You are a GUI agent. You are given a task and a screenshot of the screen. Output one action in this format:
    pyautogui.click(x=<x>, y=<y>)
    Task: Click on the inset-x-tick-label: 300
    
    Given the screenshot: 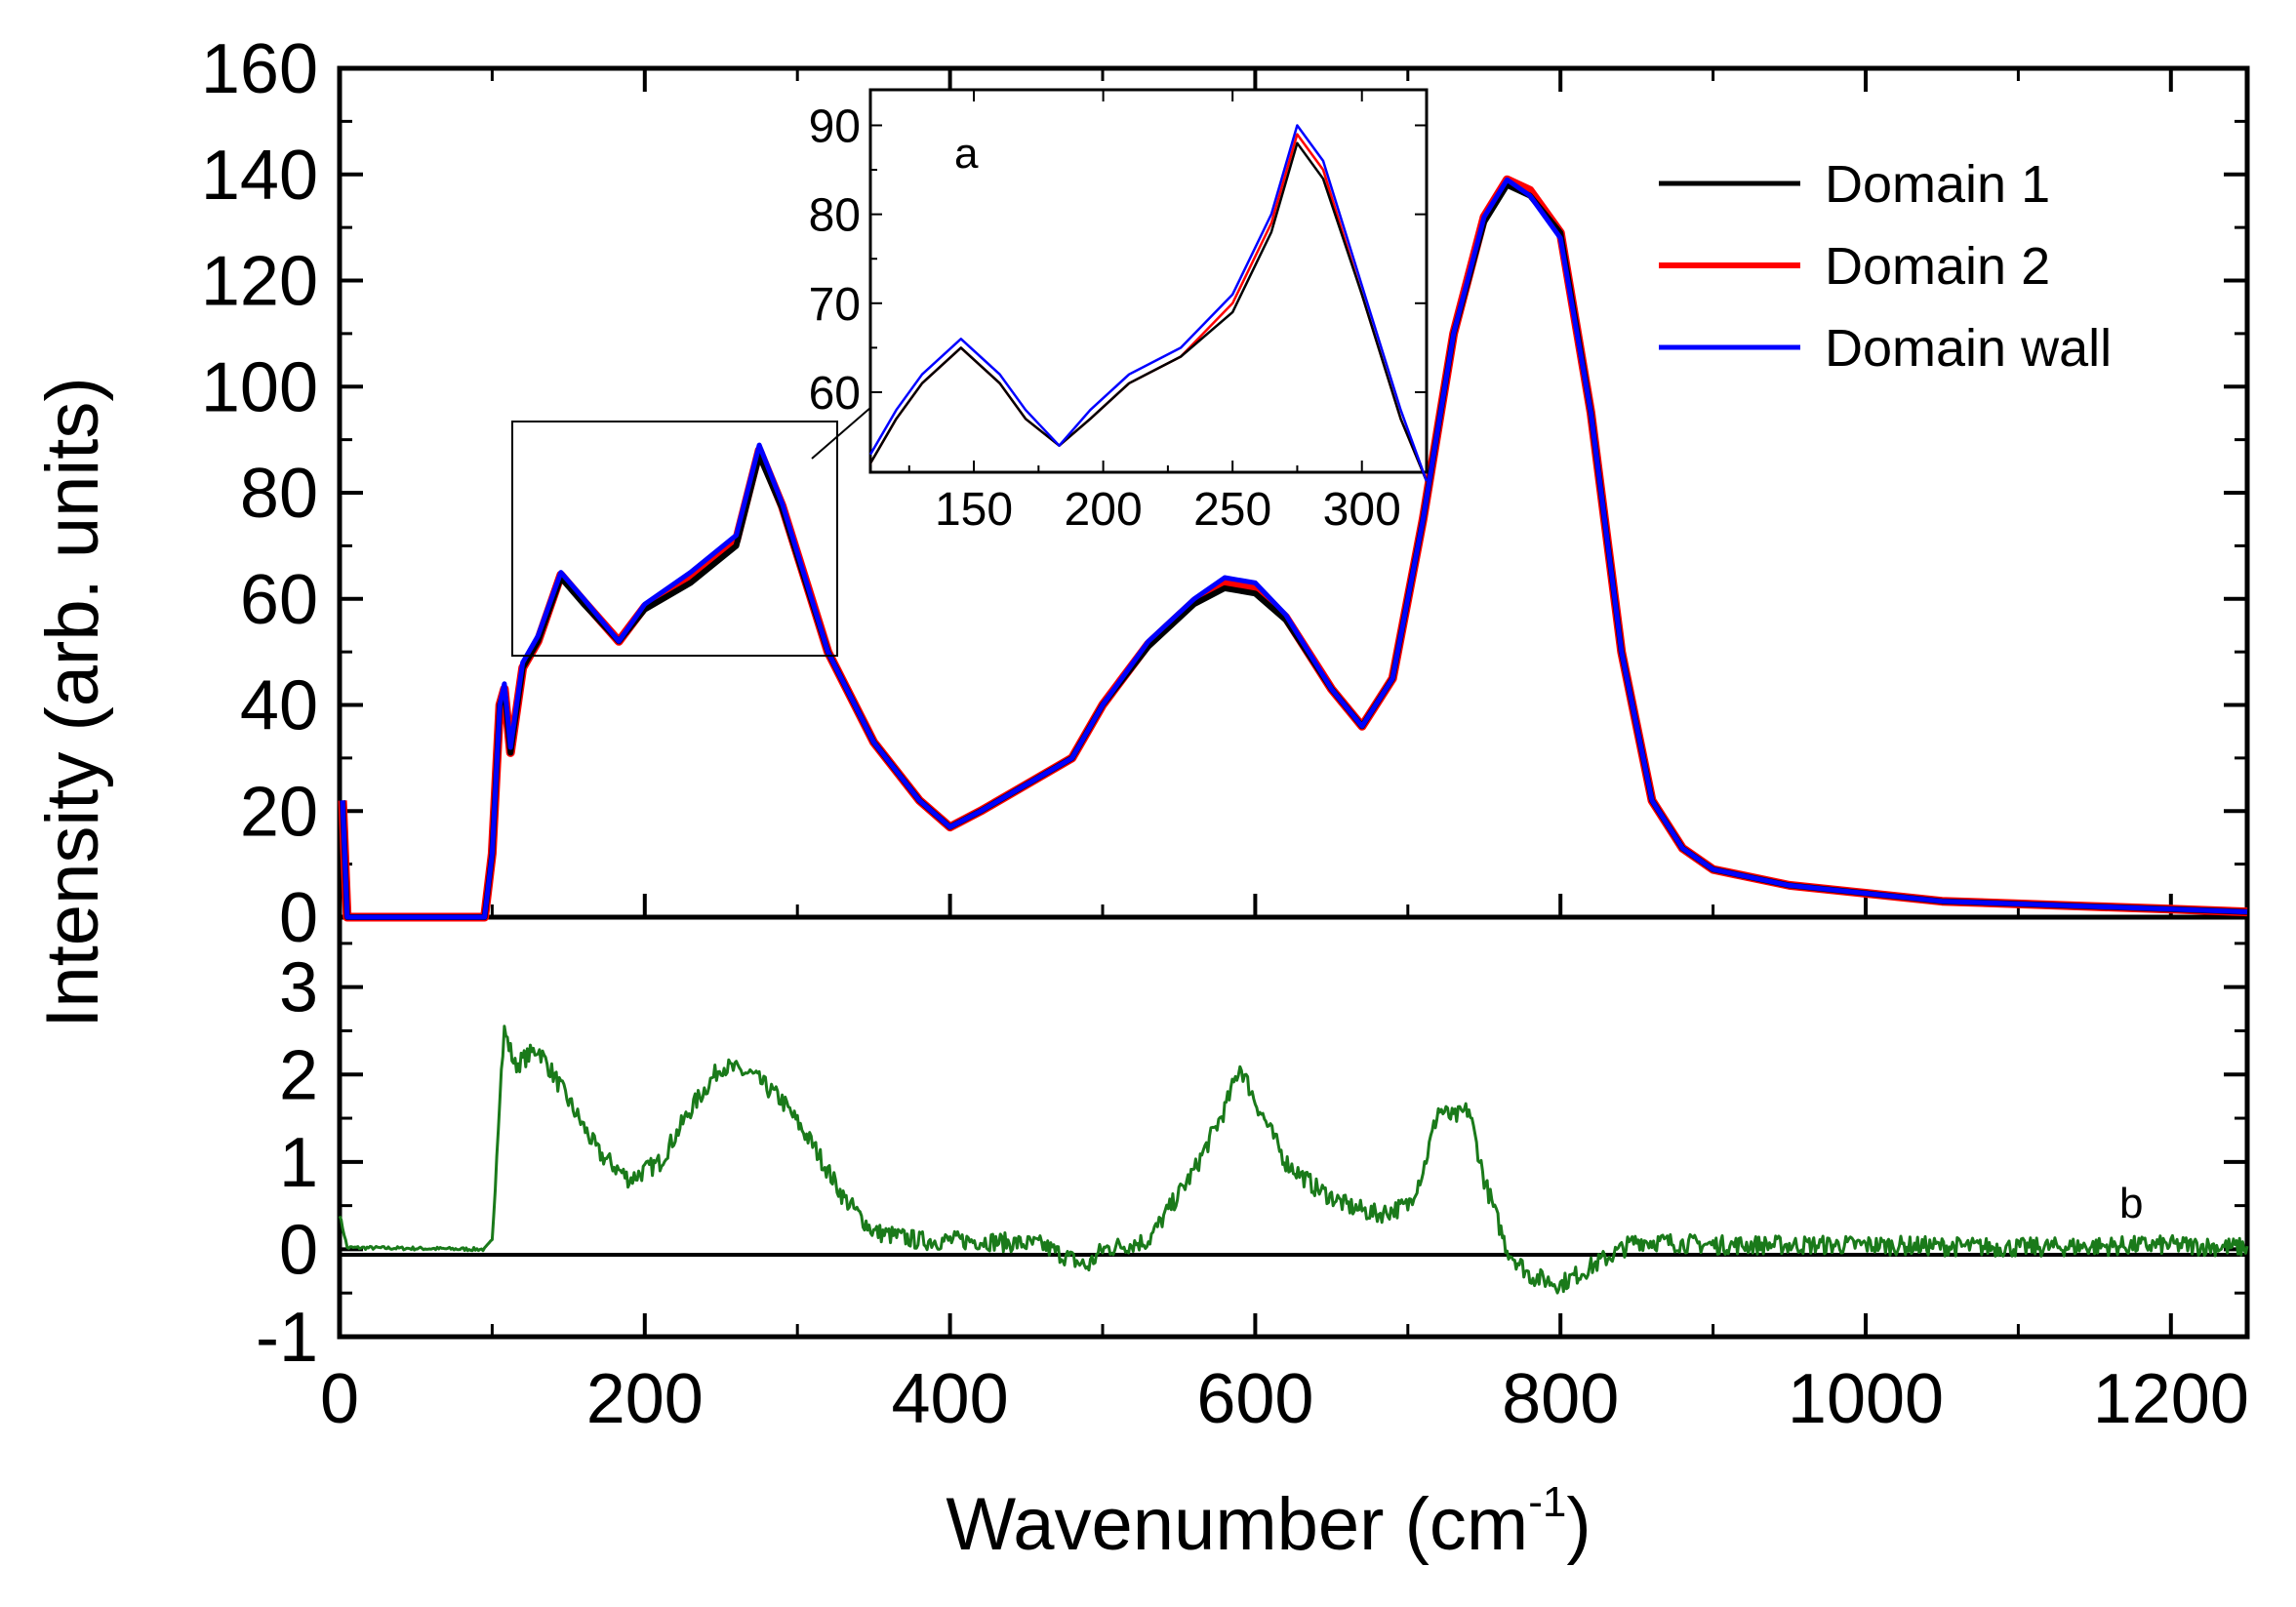 What is the action you would take?
    pyautogui.click(x=1362, y=510)
    